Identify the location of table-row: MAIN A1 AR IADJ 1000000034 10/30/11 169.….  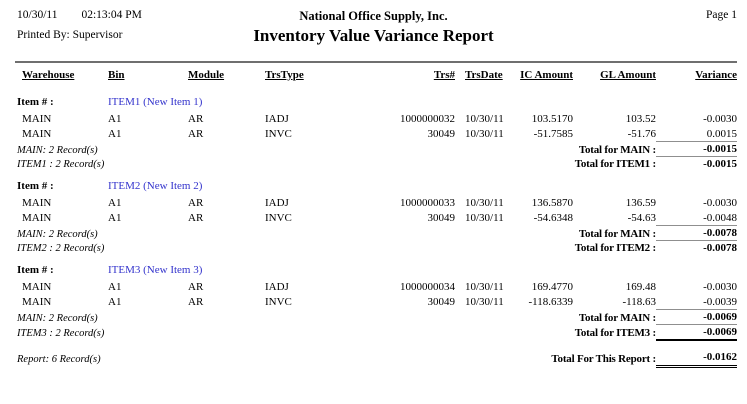
(377, 286).